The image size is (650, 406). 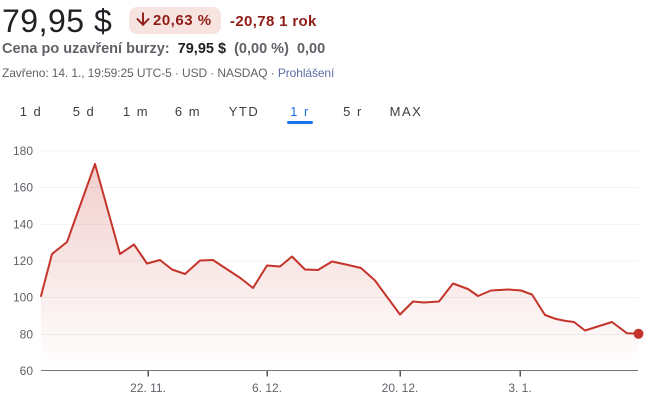 What do you see at coordinates (23, 188) in the screenshot?
I see `svg-text: 160` at bounding box center [23, 188].